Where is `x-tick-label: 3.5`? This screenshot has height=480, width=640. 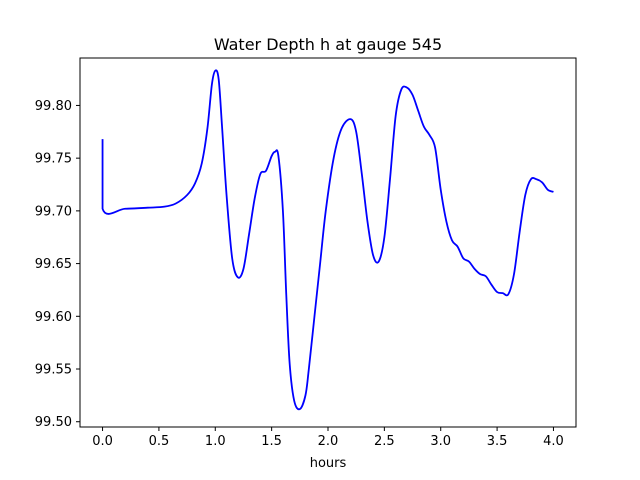
x-tick-label: 3.5 is located at coordinates (497, 441).